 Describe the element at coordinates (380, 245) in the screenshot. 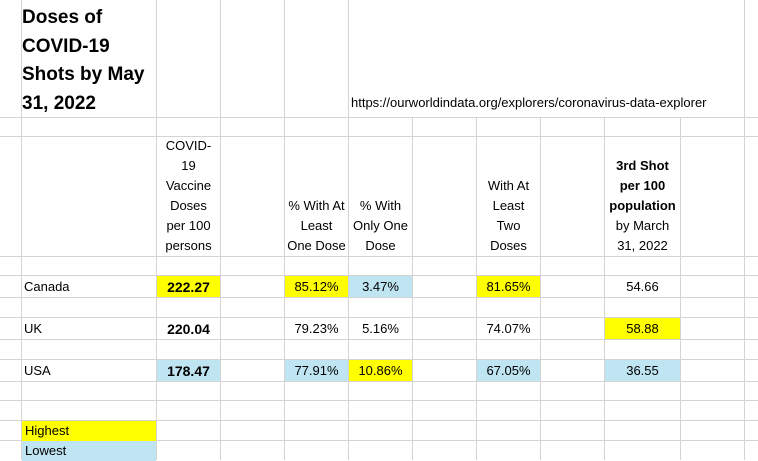

I see `header-only-one-line: Dose` at that location.